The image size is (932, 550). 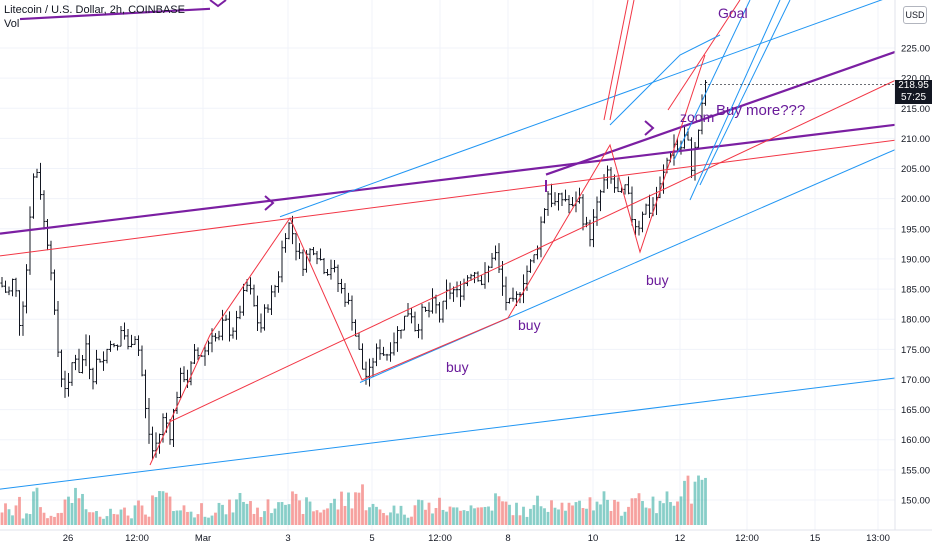 I want to click on symbol-title: Litecoin / U.S. Dollar, 2h, COINBASE, so click(x=94, y=10).